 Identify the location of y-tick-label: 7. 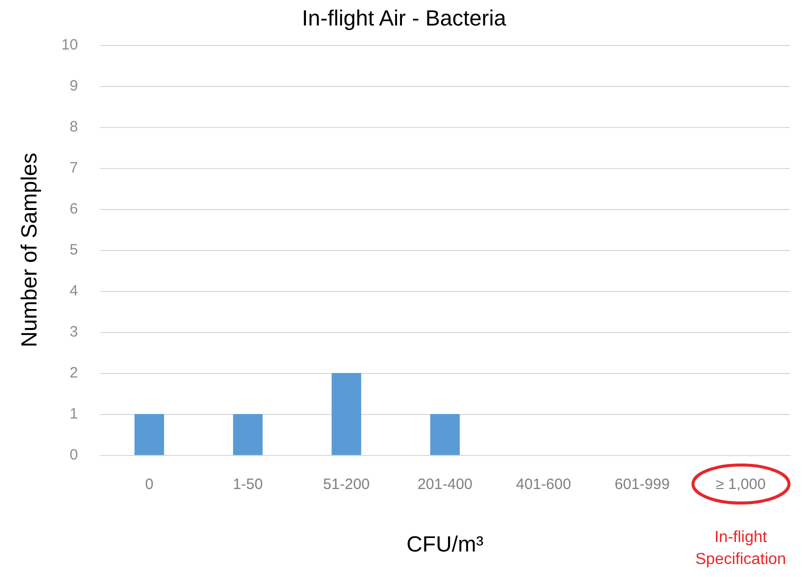
(74, 168).